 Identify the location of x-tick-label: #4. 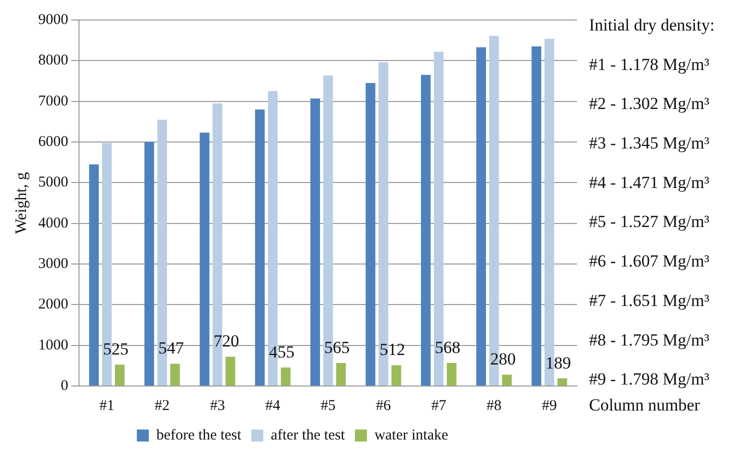
(273, 406).